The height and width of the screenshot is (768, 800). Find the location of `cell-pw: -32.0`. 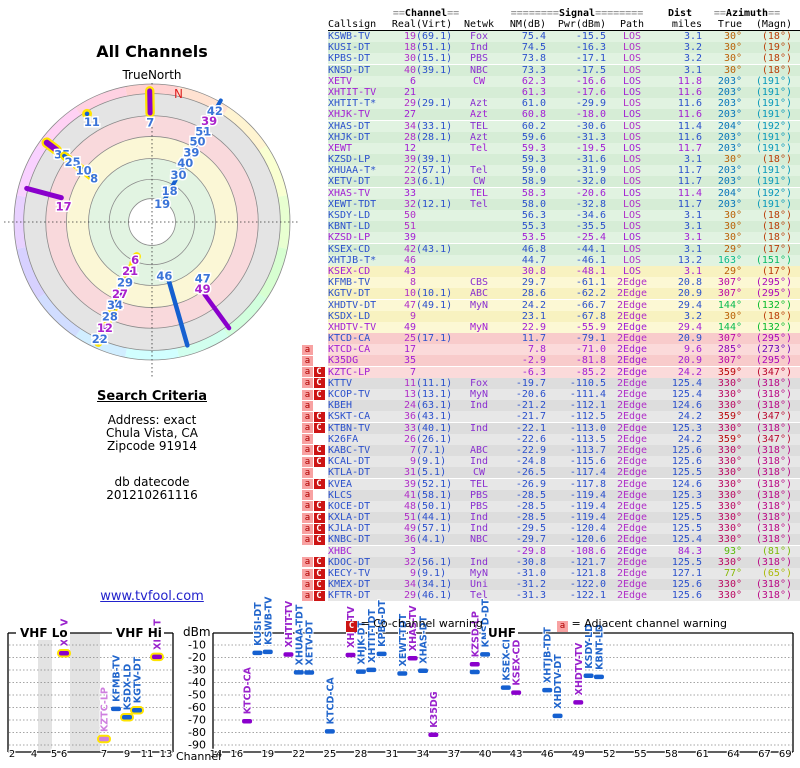

cell-pw: -32.0 is located at coordinates (590, 182).